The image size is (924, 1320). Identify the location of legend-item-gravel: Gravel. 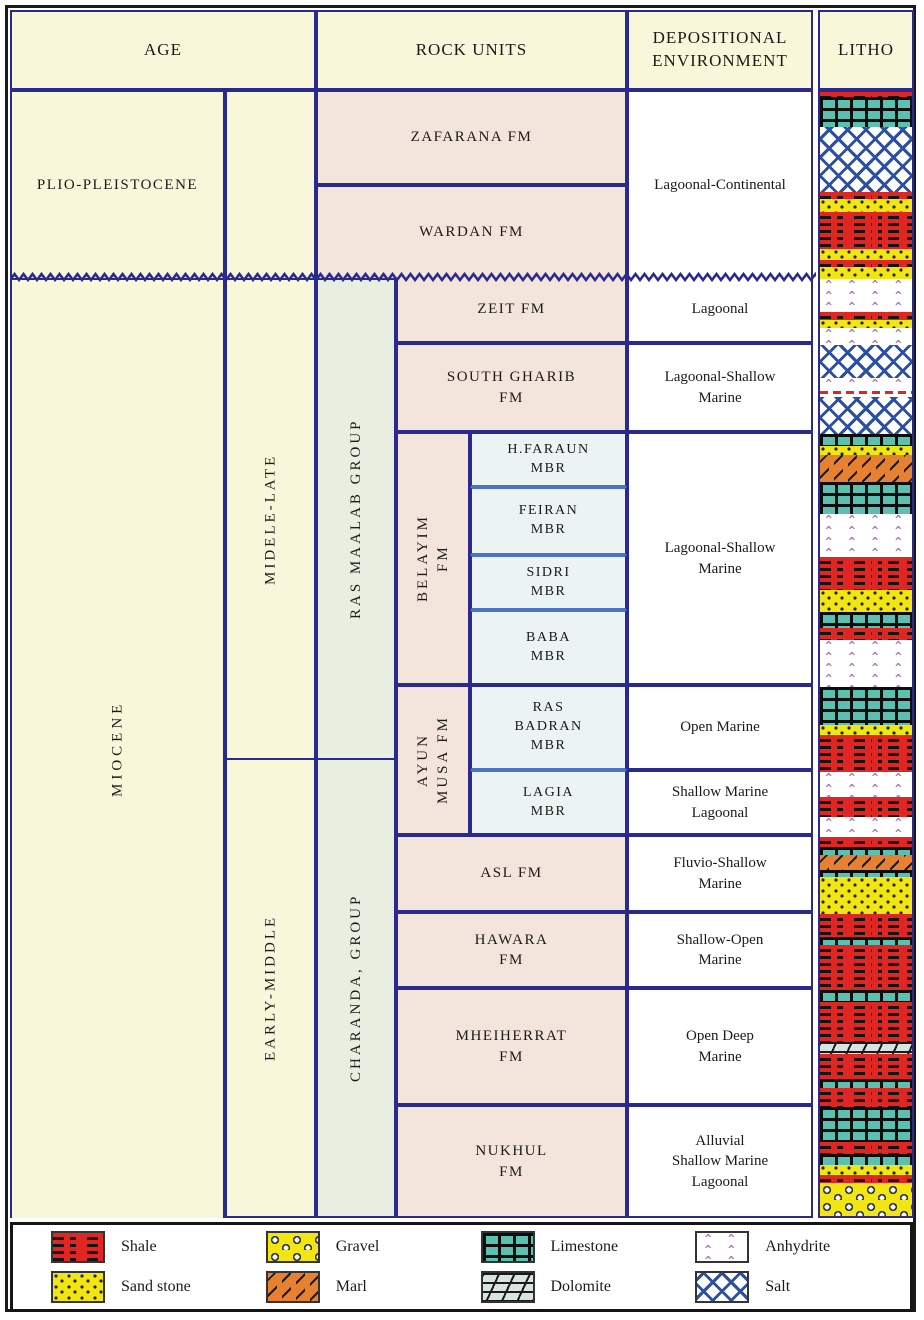
(373, 1247).